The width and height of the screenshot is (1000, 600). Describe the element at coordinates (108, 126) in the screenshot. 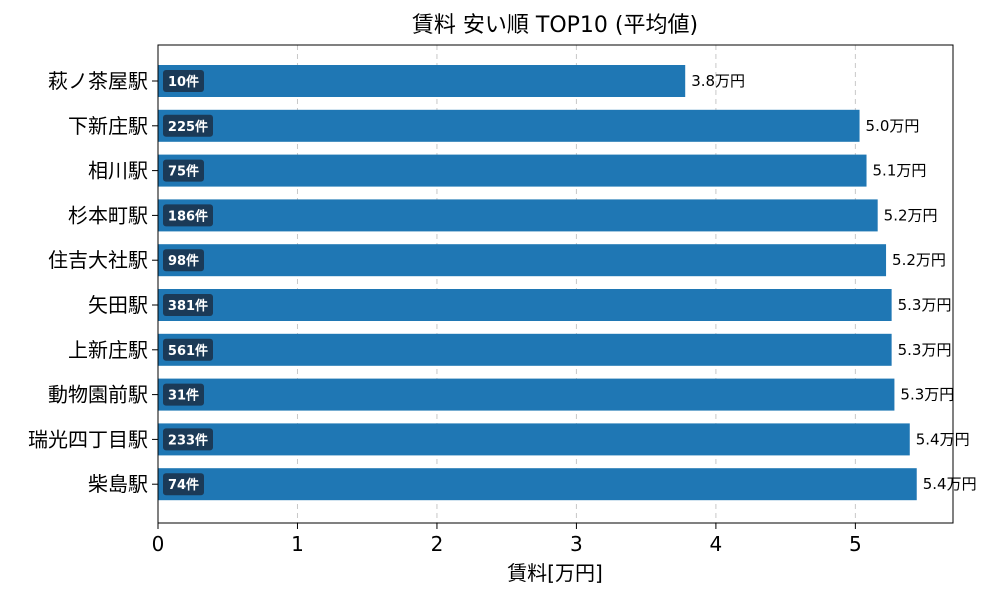

I see `category-label: 下新庄駅` at that location.